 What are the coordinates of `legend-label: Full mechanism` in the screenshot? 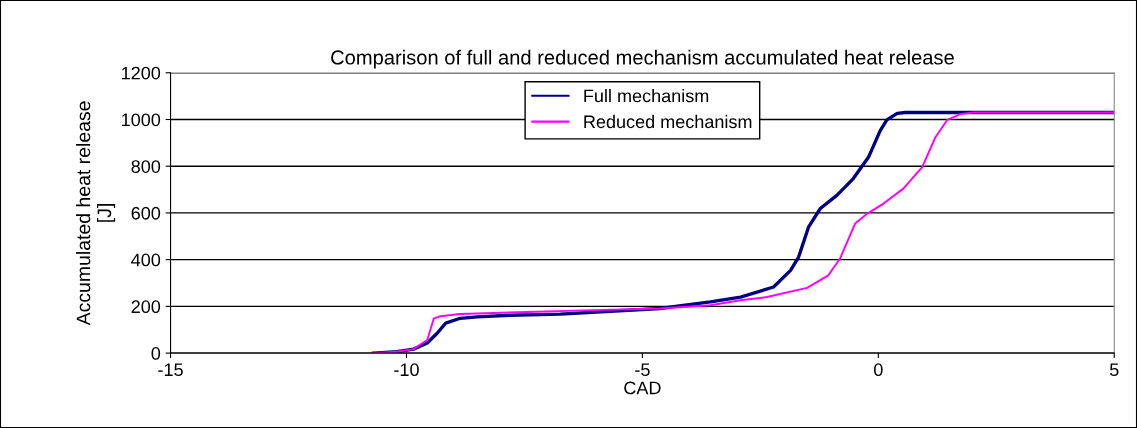 It's located at (646, 96).